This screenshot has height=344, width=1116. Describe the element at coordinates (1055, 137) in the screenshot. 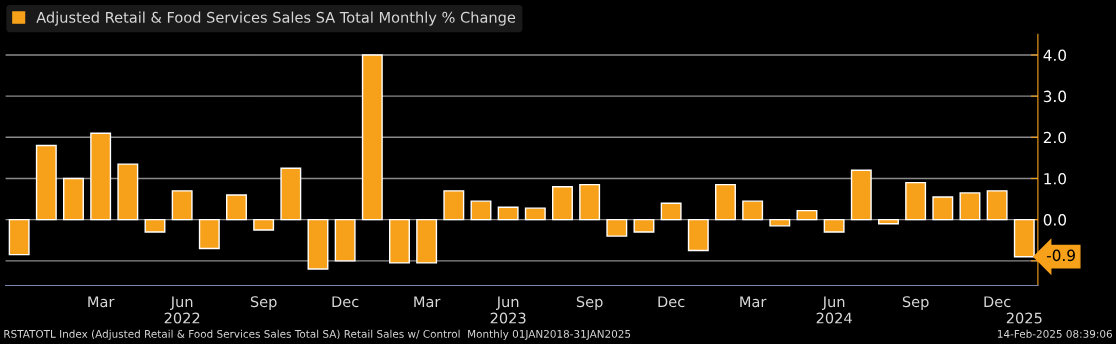

I see `y-tick-label: 2.0` at that location.